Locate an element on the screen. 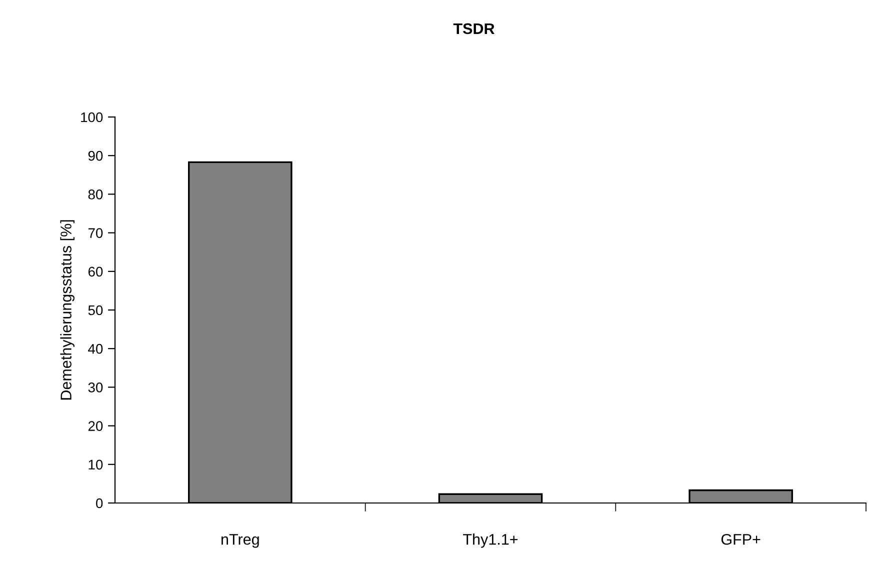 The width and height of the screenshot is (873, 572). y-tick-label: 20 is located at coordinates (95, 426).